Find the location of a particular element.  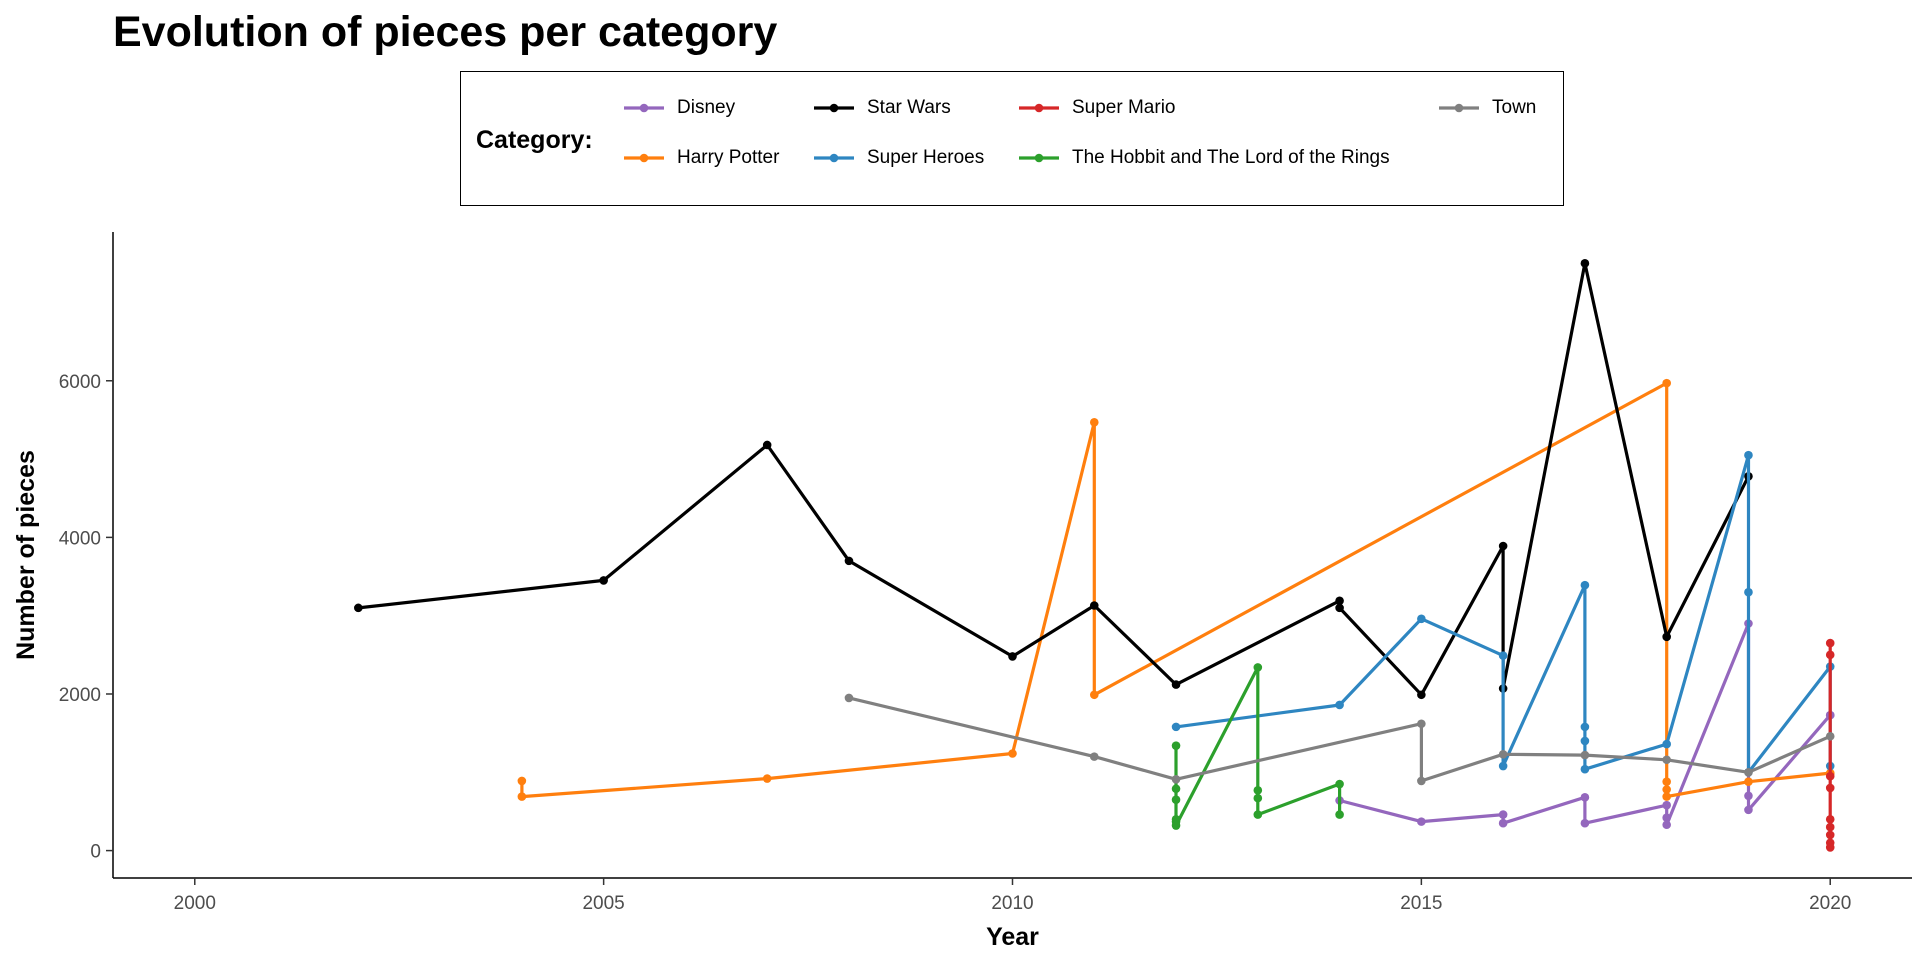

legend-item: Star Wars is located at coordinates (881, 108).